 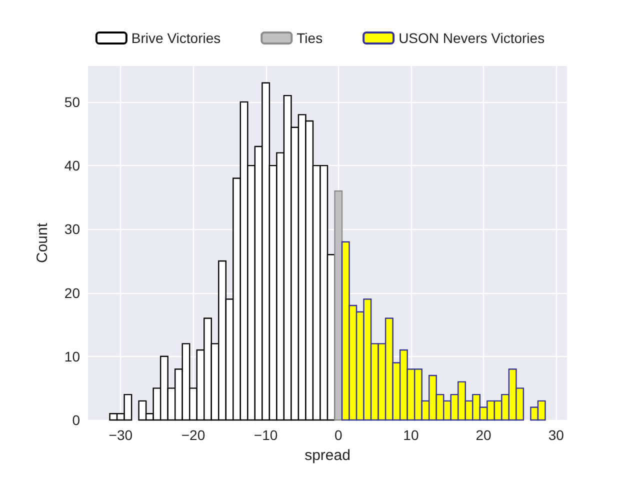 I want to click on x-axis-title: spread, so click(x=327, y=455).